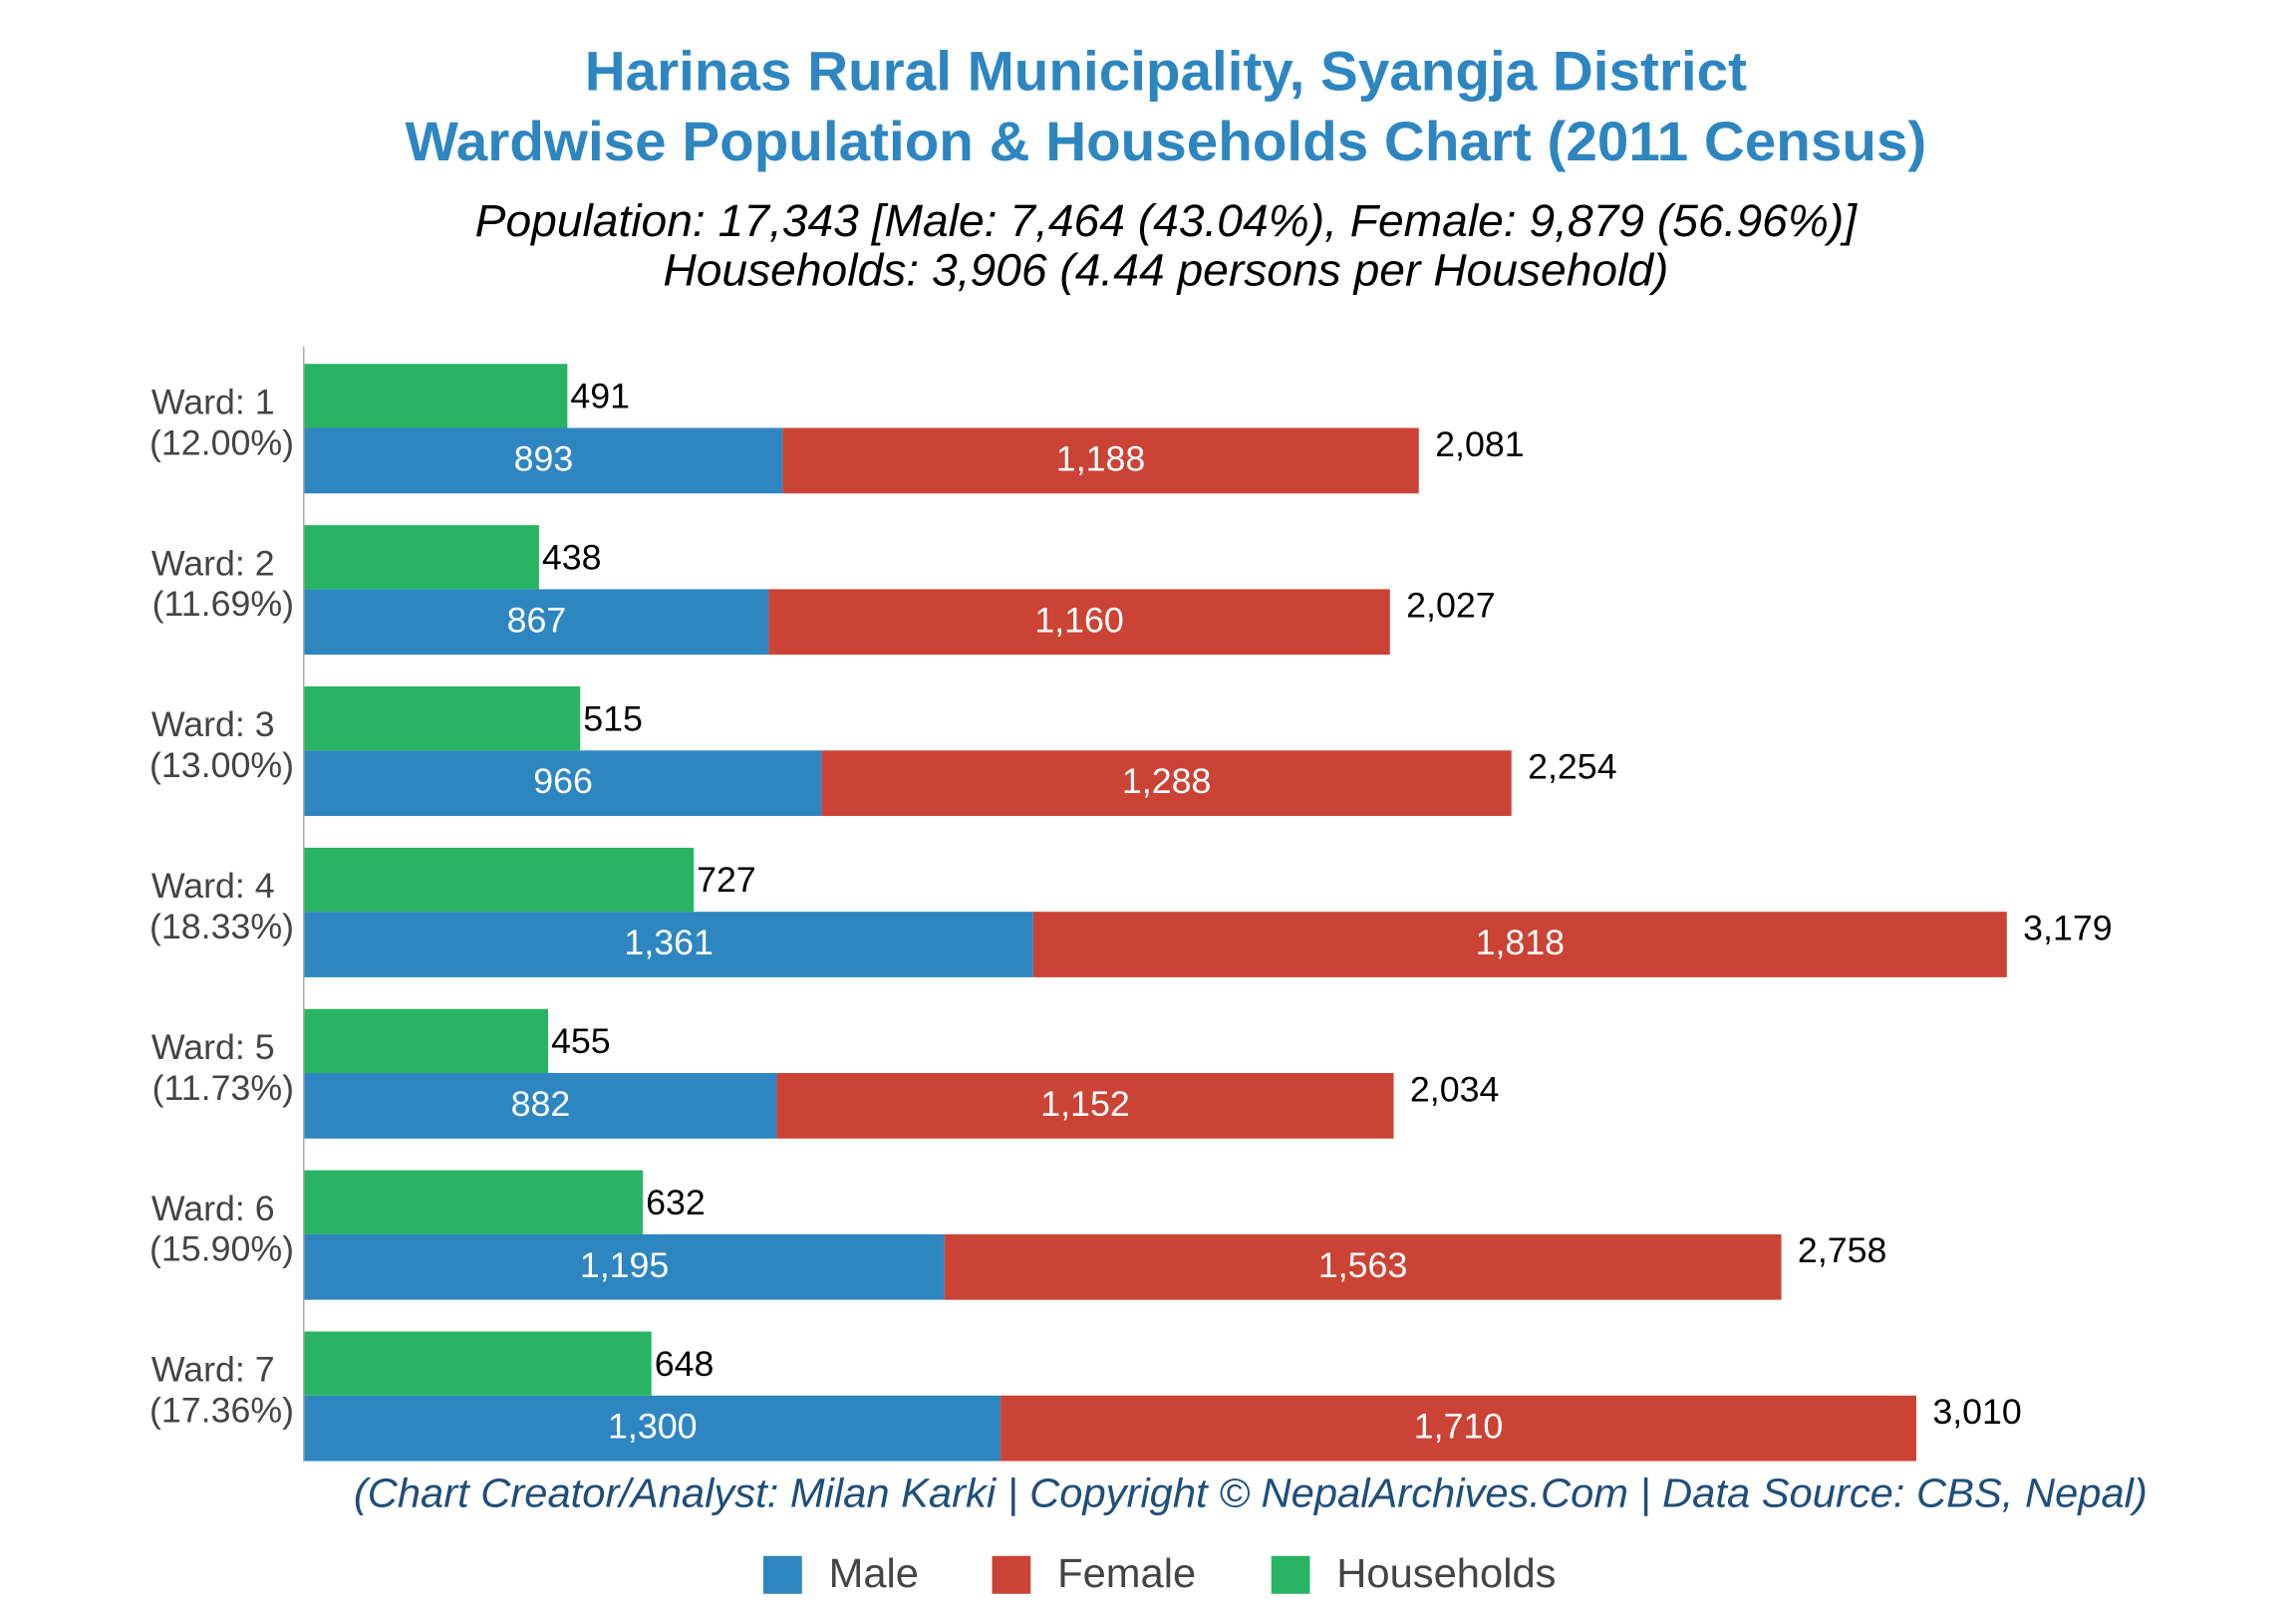 This screenshot has height=1604, width=2296. I want to click on data-label: 455, so click(581, 1041).